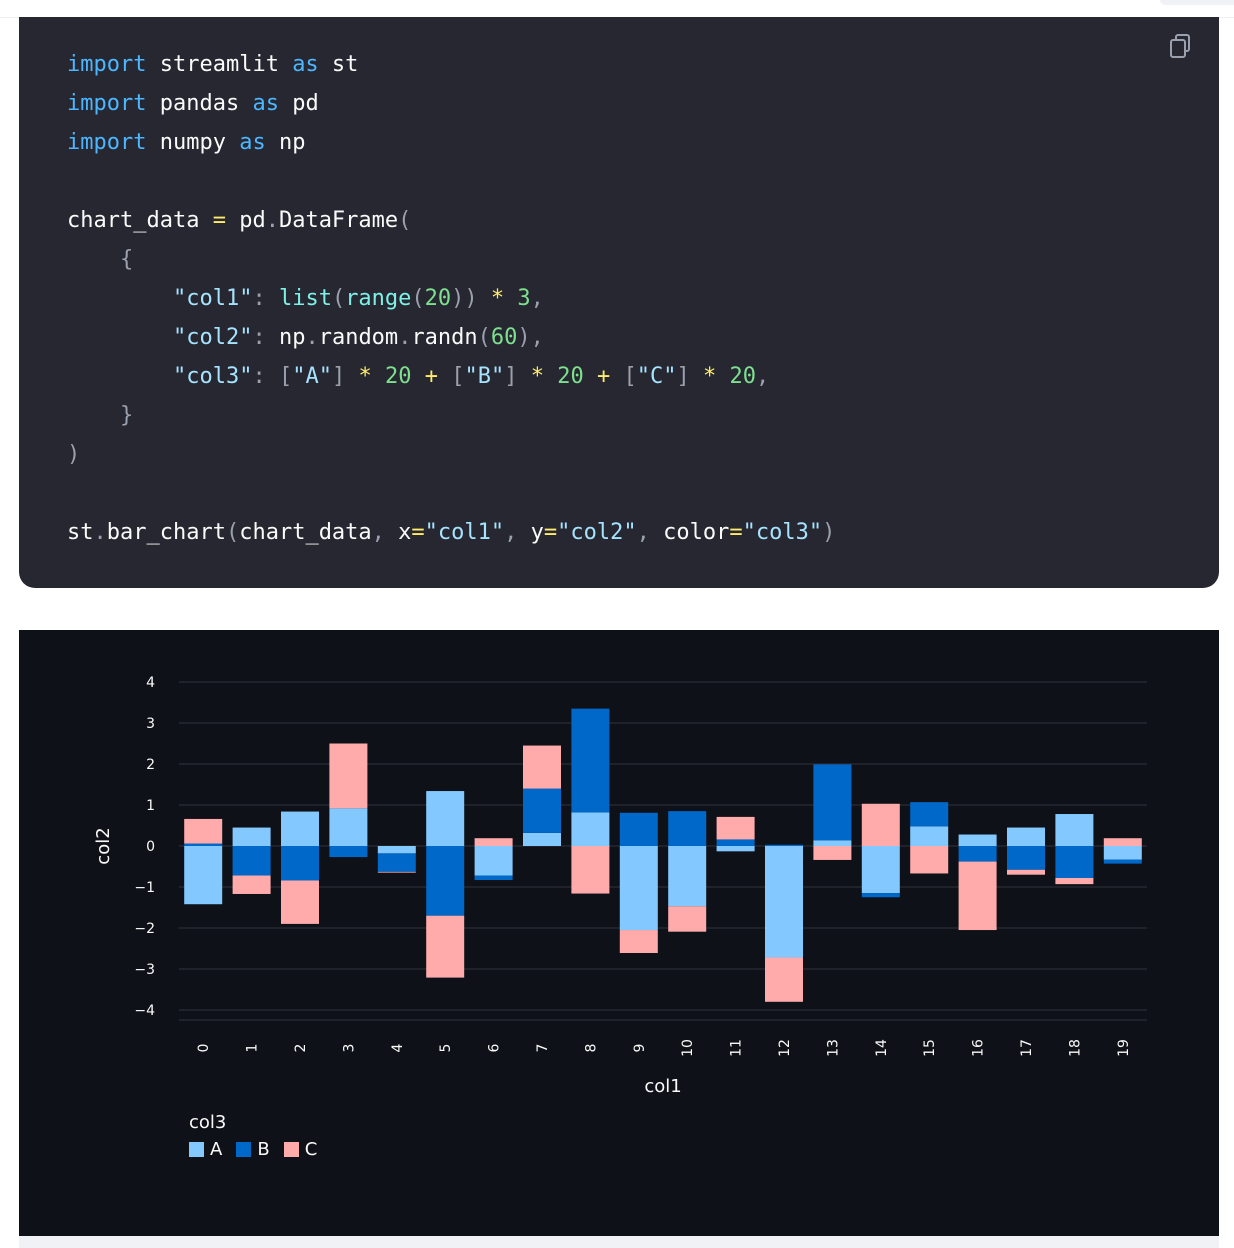 The height and width of the screenshot is (1248, 1234). What do you see at coordinates (239, 220) in the screenshot?
I see `code-line: chart_data = pd.DataFrame(` at bounding box center [239, 220].